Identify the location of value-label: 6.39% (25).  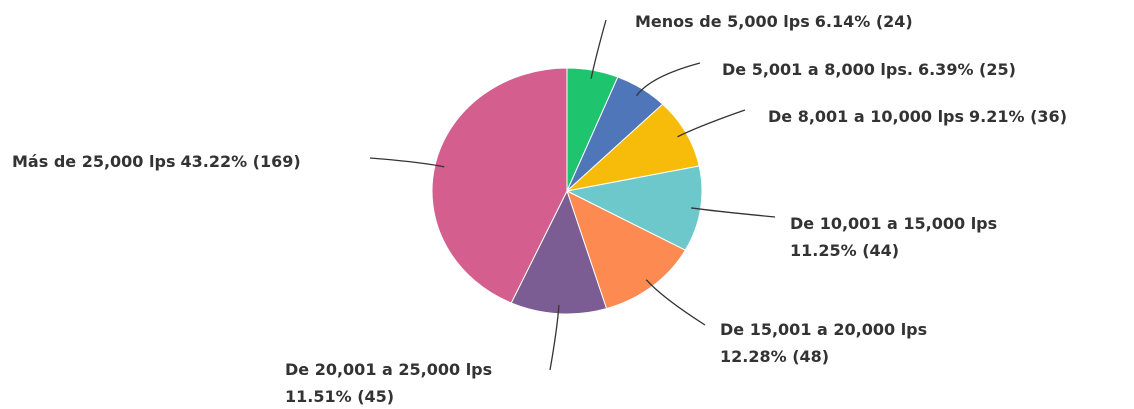
(967, 69).